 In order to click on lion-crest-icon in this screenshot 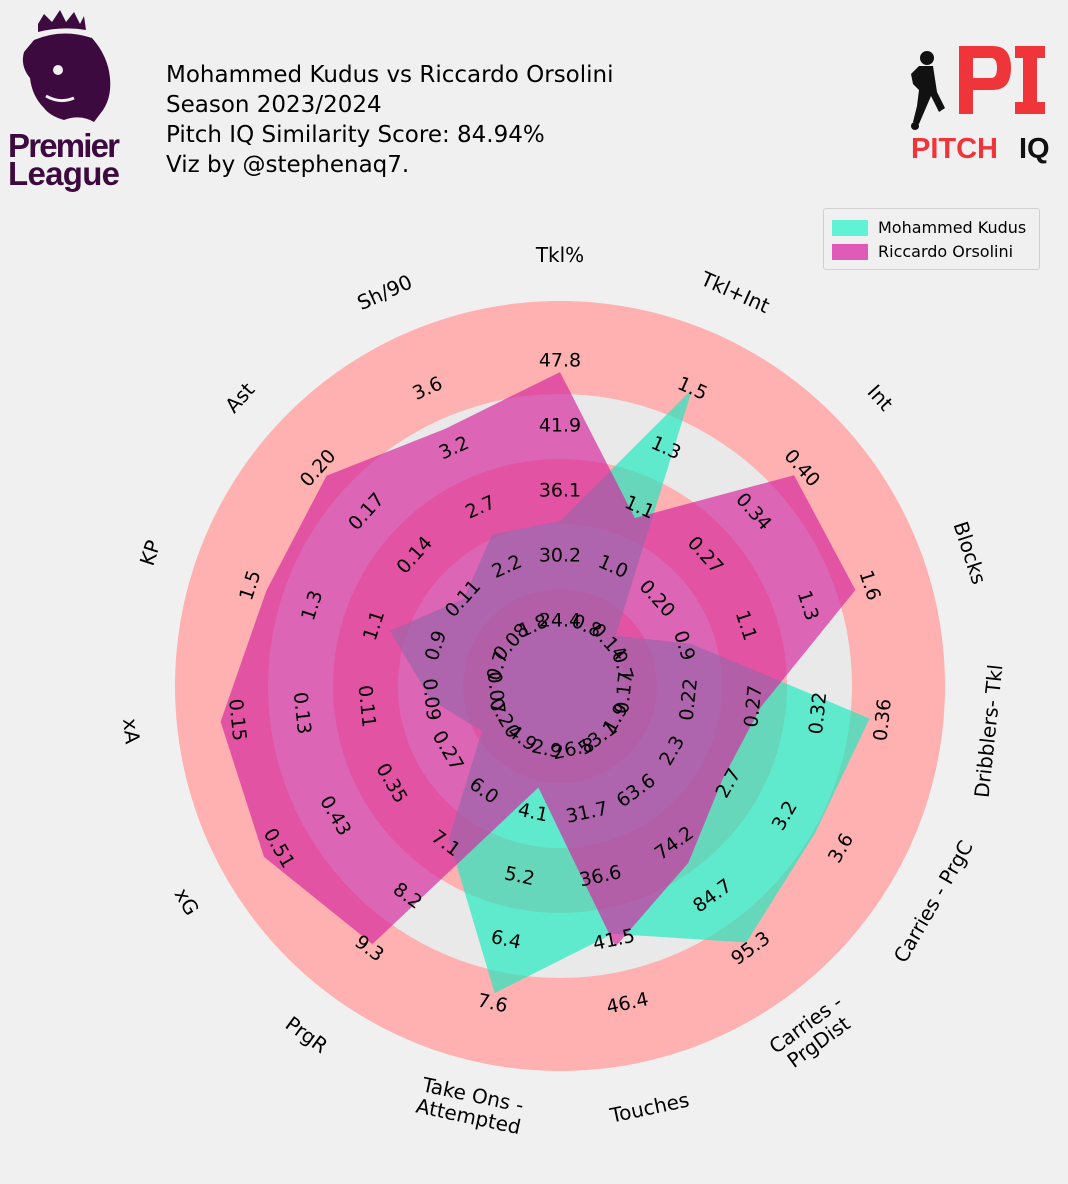, I will do `click(66, 66)`.